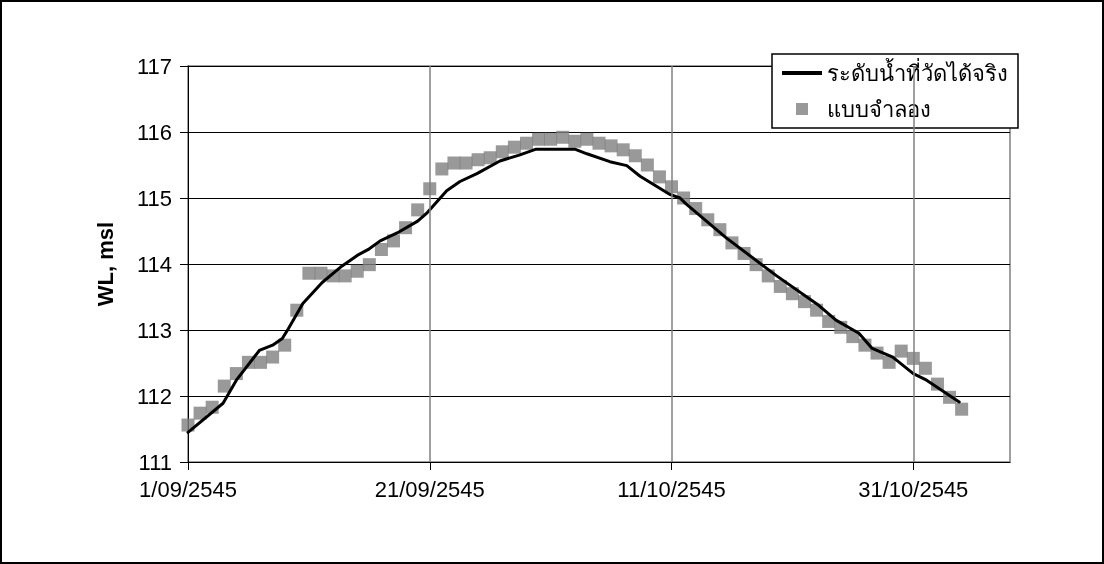 The width and height of the screenshot is (1104, 564). I want to click on x-tick-label: 11/10/2545, so click(671, 489).